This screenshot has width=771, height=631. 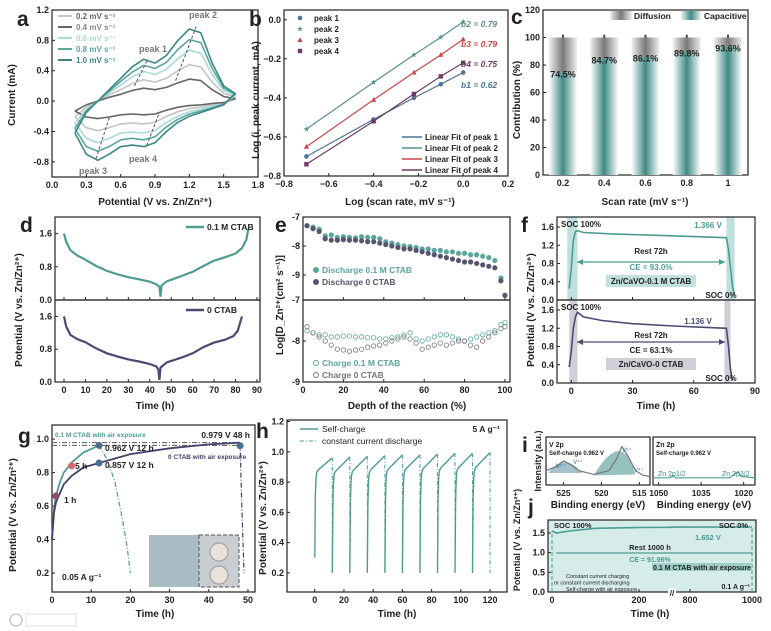 I want to click on marker-label: 0.857 V 12 h, so click(x=129, y=465).